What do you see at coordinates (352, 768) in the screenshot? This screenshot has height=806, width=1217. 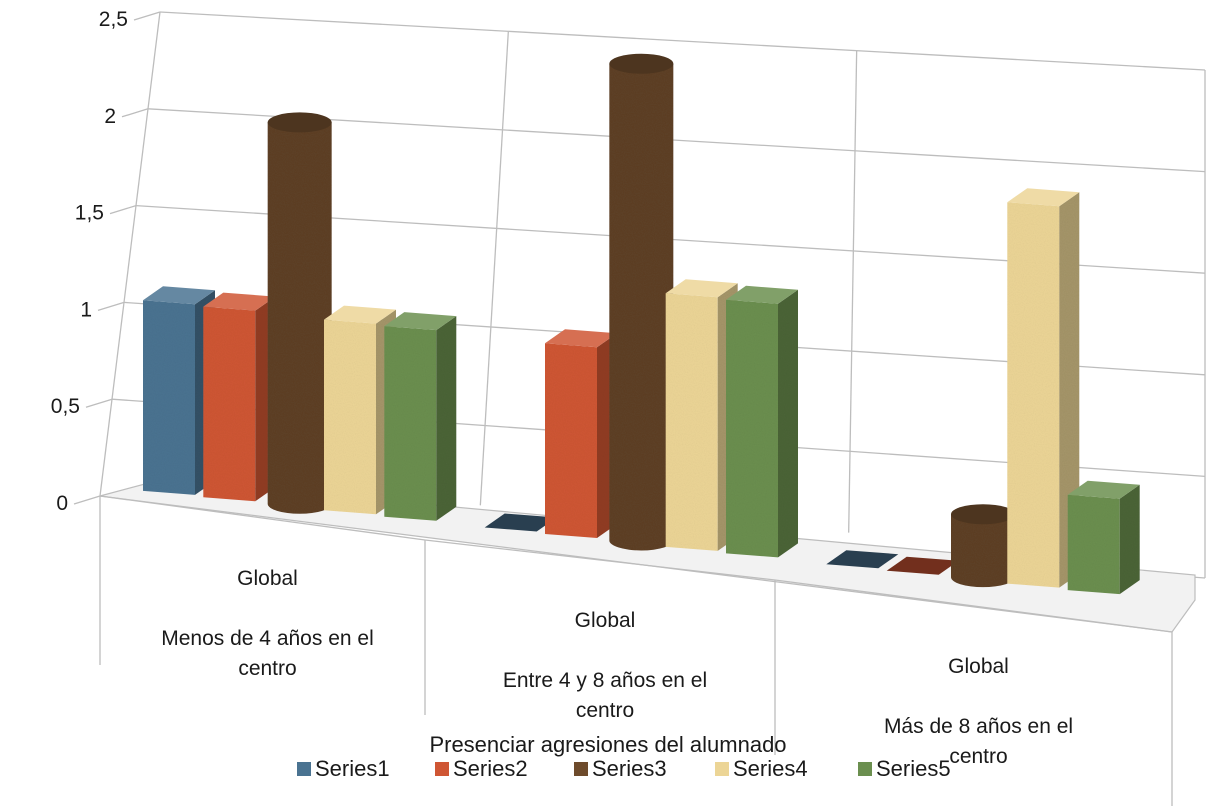 I see `legend-label: Series1` at bounding box center [352, 768].